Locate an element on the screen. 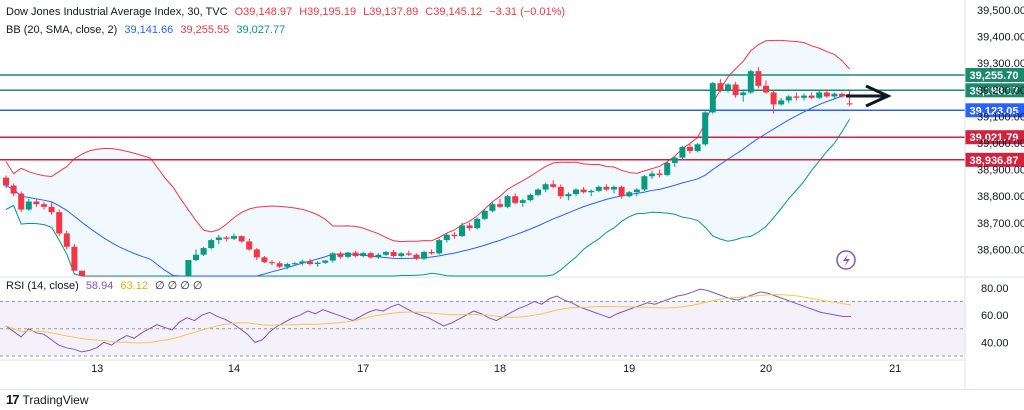  tradingview-logo-icon: 17 is located at coordinates (13, 399).